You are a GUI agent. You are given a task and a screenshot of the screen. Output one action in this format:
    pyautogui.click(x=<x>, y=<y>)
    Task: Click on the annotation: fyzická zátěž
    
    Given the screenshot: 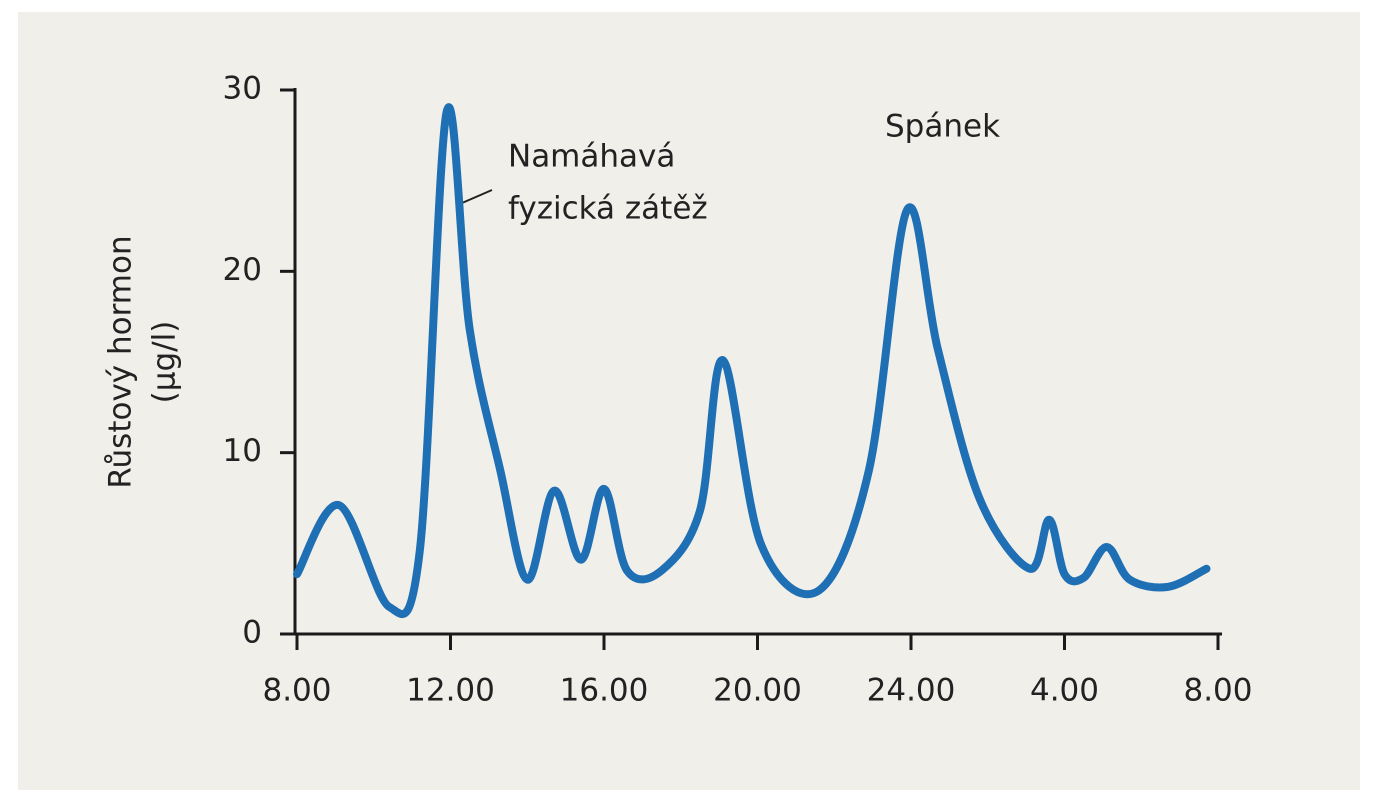 What is the action you would take?
    pyautogui.click(x=608, y=209)
    